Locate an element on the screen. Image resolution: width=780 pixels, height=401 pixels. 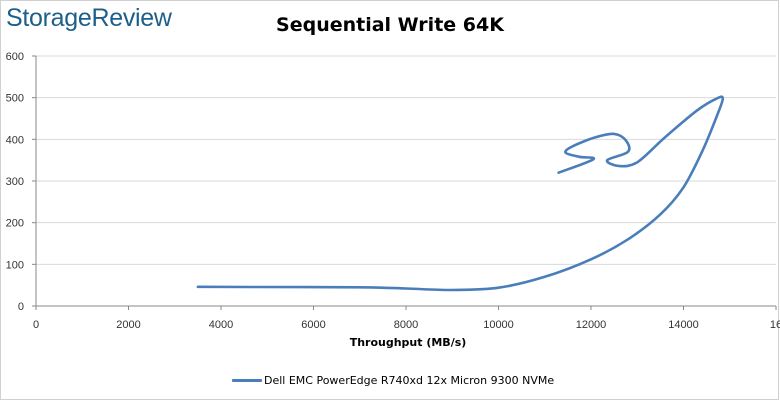
y-tick-label: 200 is located at coordinates (15, 224).